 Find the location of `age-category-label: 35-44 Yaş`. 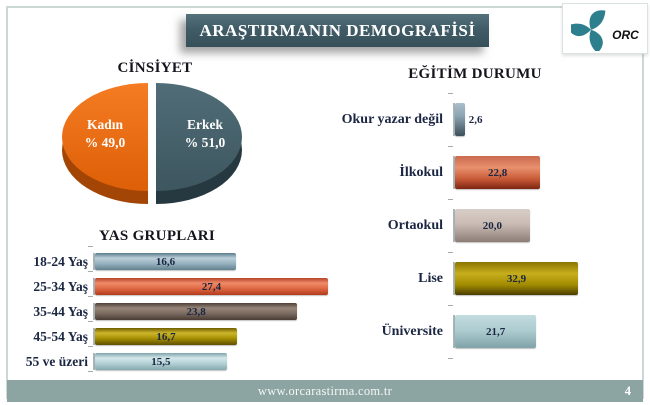

age-category-label: 35-44 Yaş is located at coordinates (60, 311).